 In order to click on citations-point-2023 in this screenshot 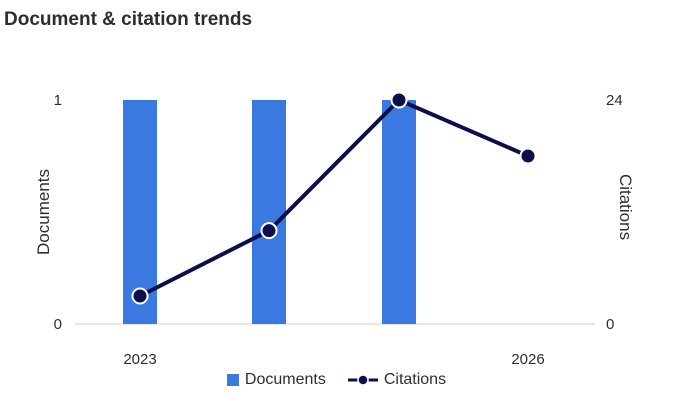, I will do `click(140, 296)`.